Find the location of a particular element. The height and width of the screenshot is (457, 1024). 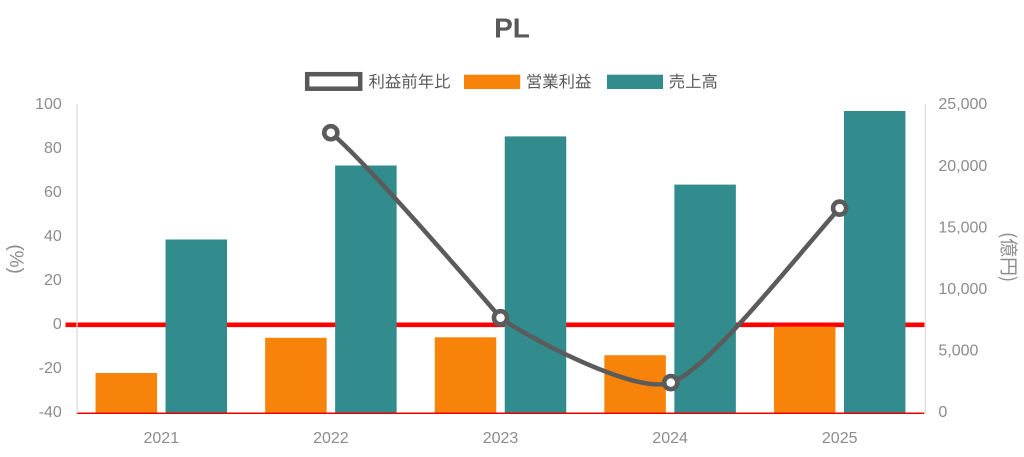

svg-text: 15,000 is located at coordinates (962, 227).